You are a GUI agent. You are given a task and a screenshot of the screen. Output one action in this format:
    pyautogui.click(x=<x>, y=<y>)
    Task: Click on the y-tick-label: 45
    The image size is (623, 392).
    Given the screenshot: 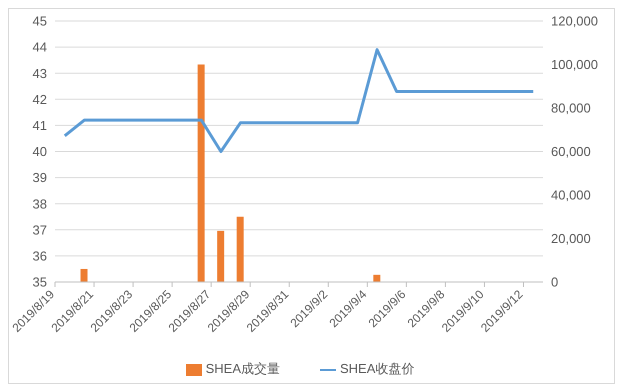 What is the action you would take?
    pyautogui.click(x=39, y=21)
    